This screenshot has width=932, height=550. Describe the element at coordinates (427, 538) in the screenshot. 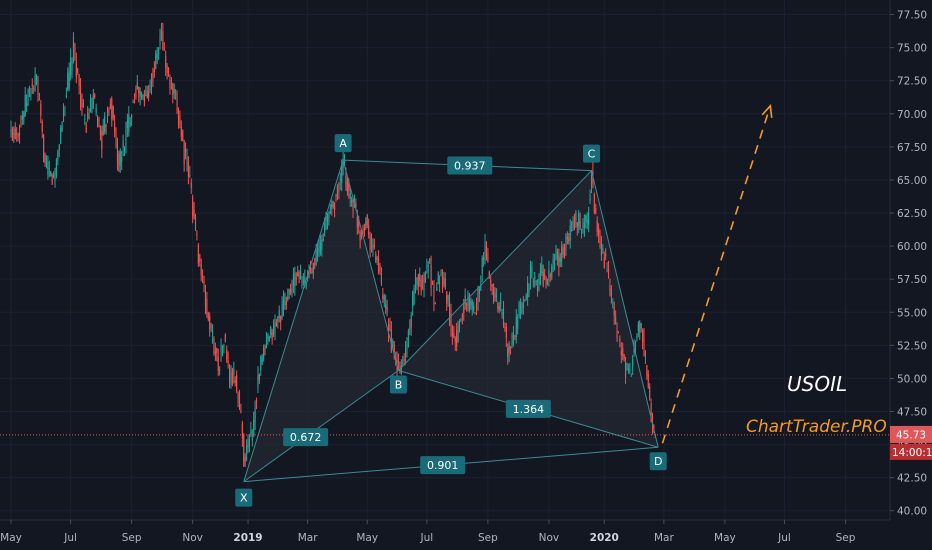

I see `x-tick-label: Jul` at that location.